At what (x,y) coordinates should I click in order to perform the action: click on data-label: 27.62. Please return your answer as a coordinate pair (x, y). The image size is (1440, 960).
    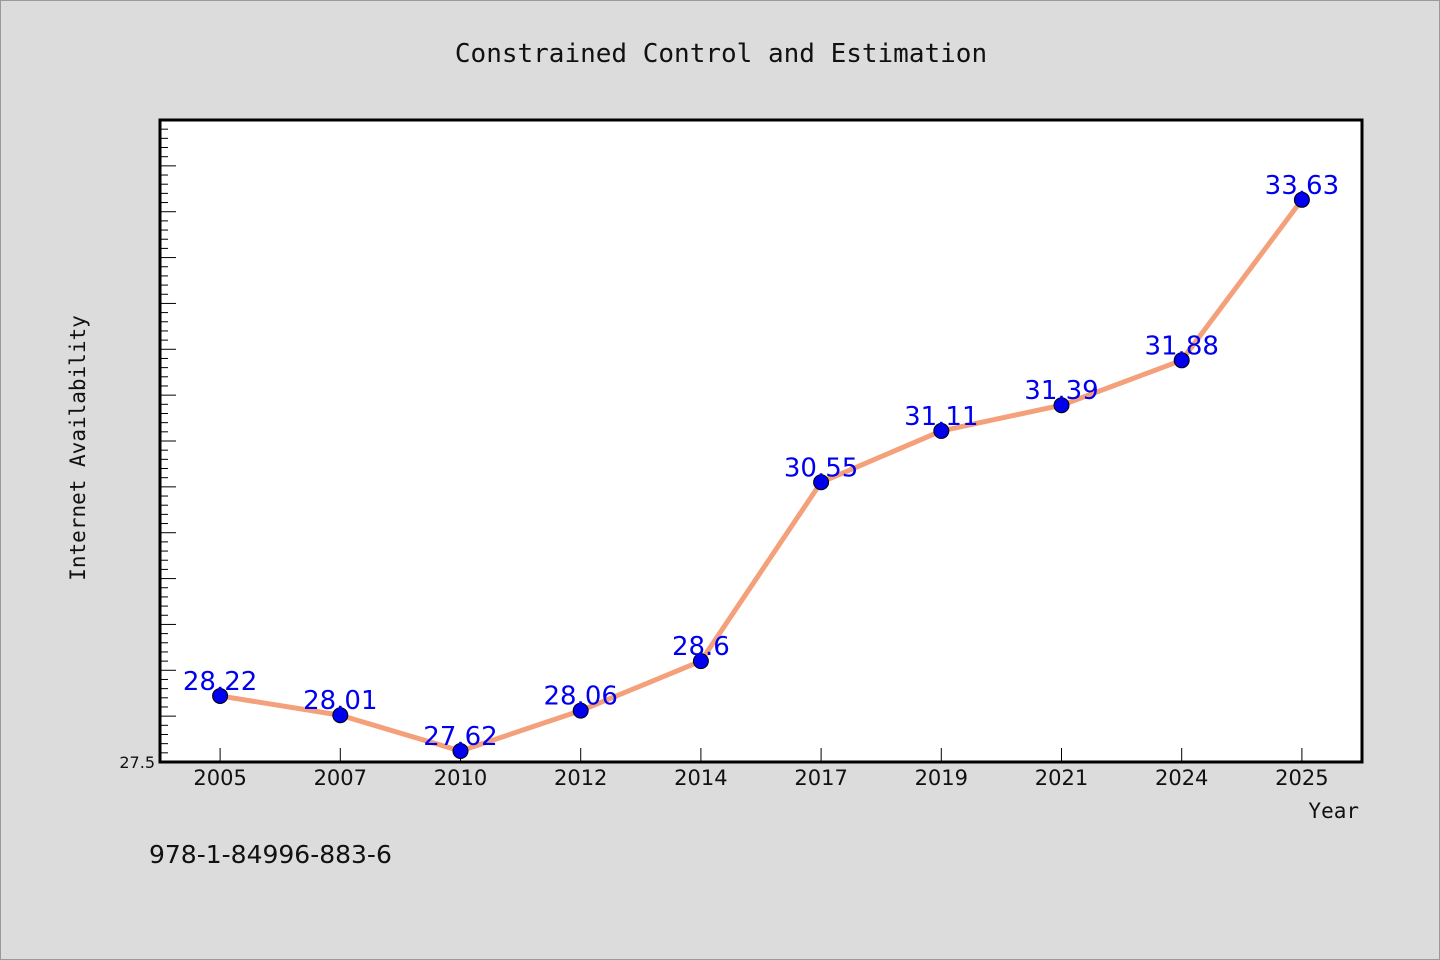
    Looking at the image, I should click on (460, 737).